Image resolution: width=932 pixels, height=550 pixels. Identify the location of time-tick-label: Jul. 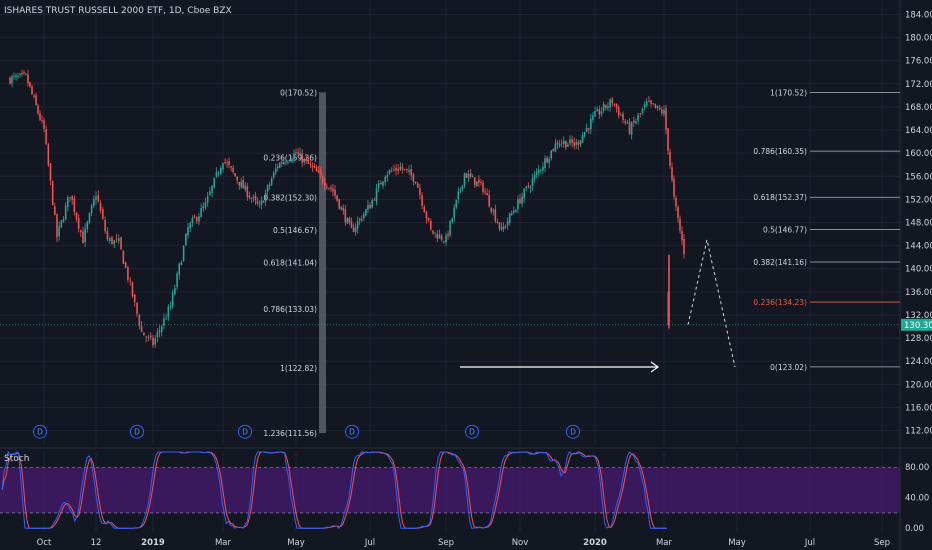
(809, 543).